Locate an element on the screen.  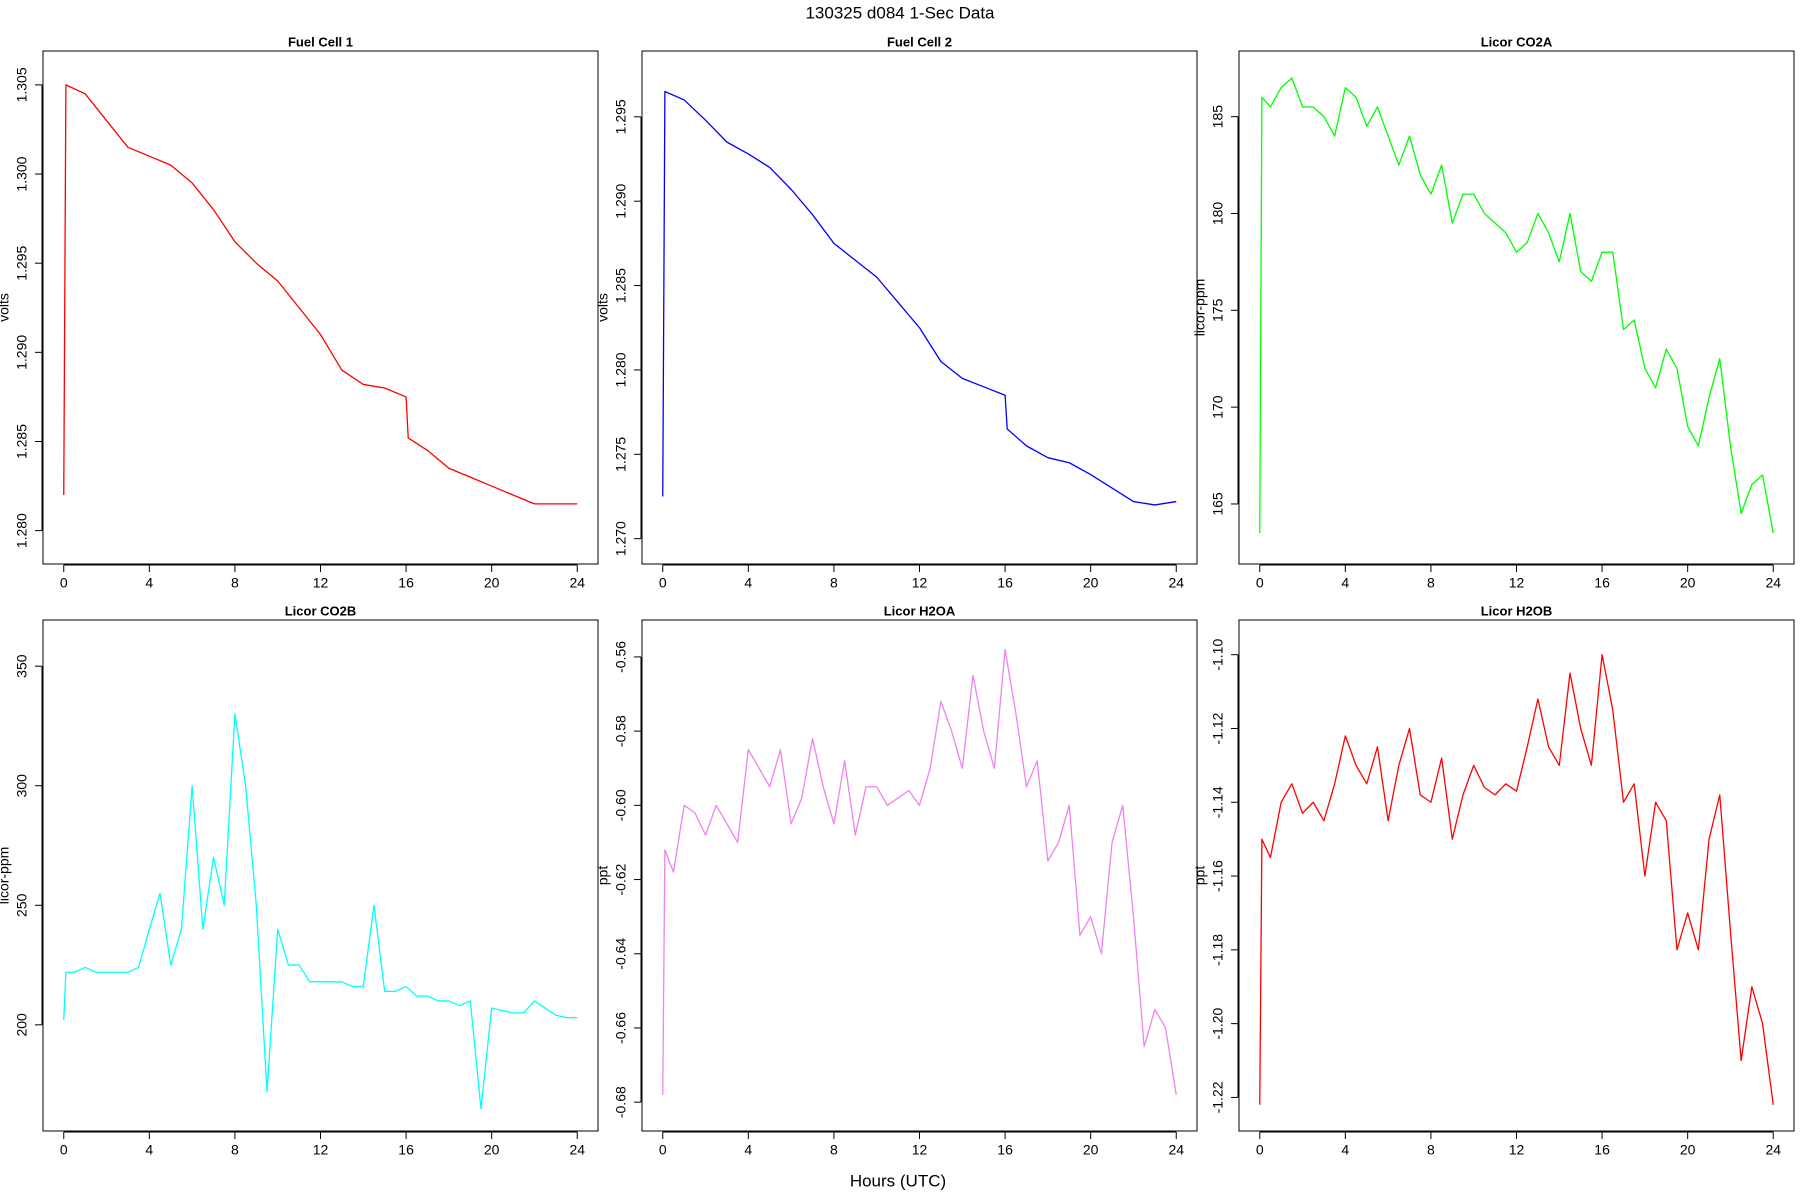
y-tick-label: 200 is located at coordinates (22, 1025).